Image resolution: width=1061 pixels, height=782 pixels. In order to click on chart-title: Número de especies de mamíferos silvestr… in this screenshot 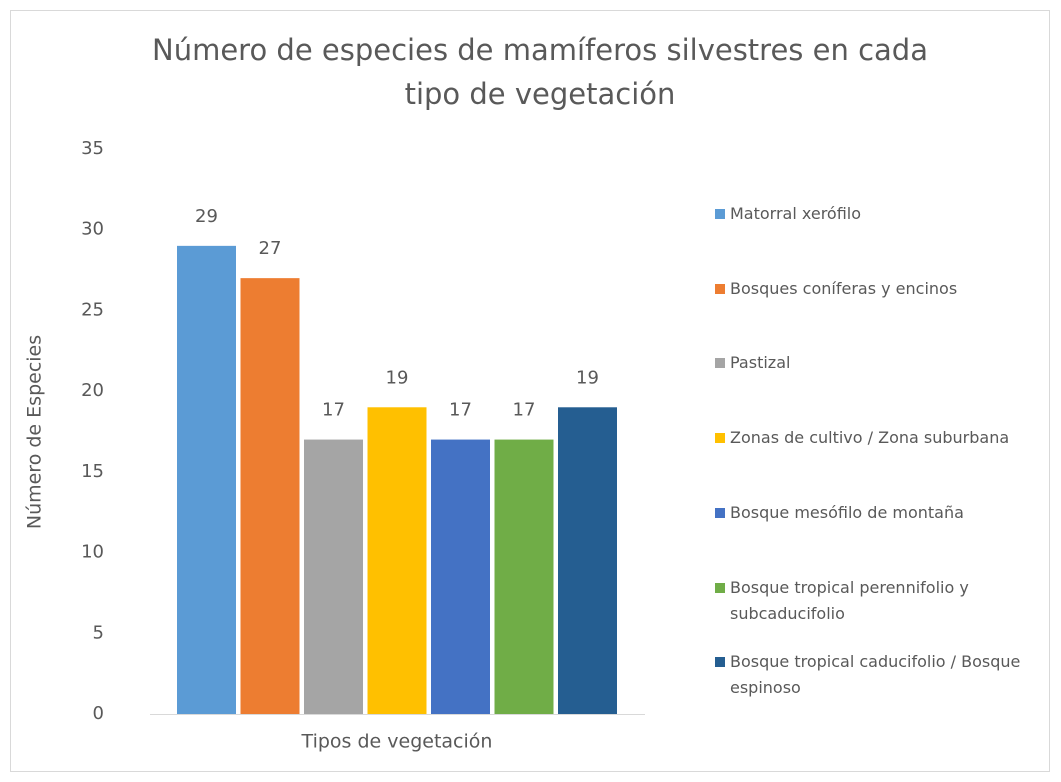, I will do `click(540, 72)`.